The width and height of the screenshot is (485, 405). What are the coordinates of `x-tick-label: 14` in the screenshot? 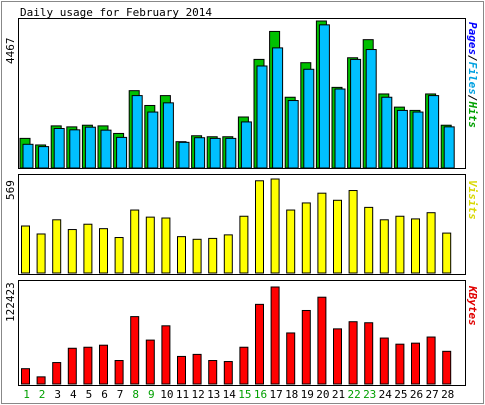 It's located at (230, 394).